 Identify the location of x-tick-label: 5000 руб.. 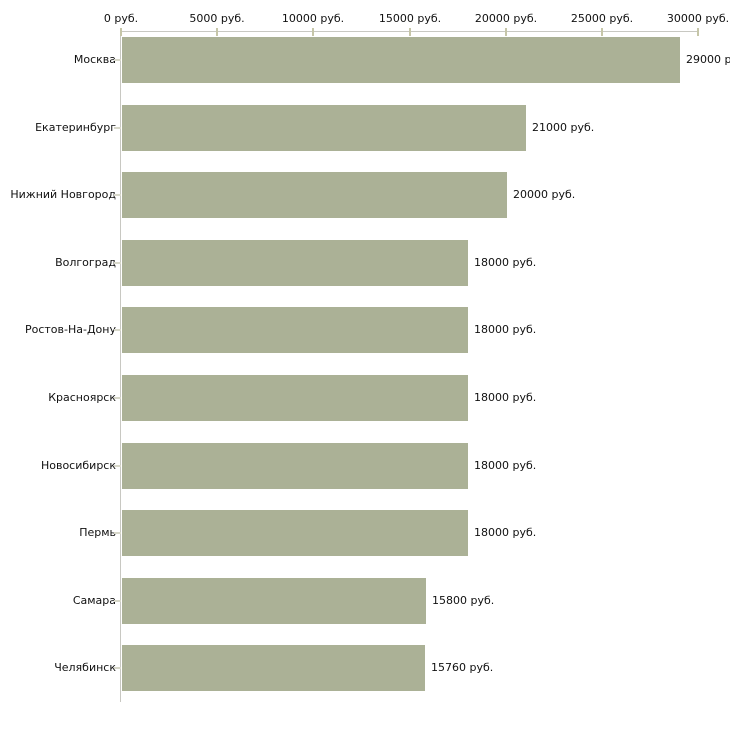
(217, 18).